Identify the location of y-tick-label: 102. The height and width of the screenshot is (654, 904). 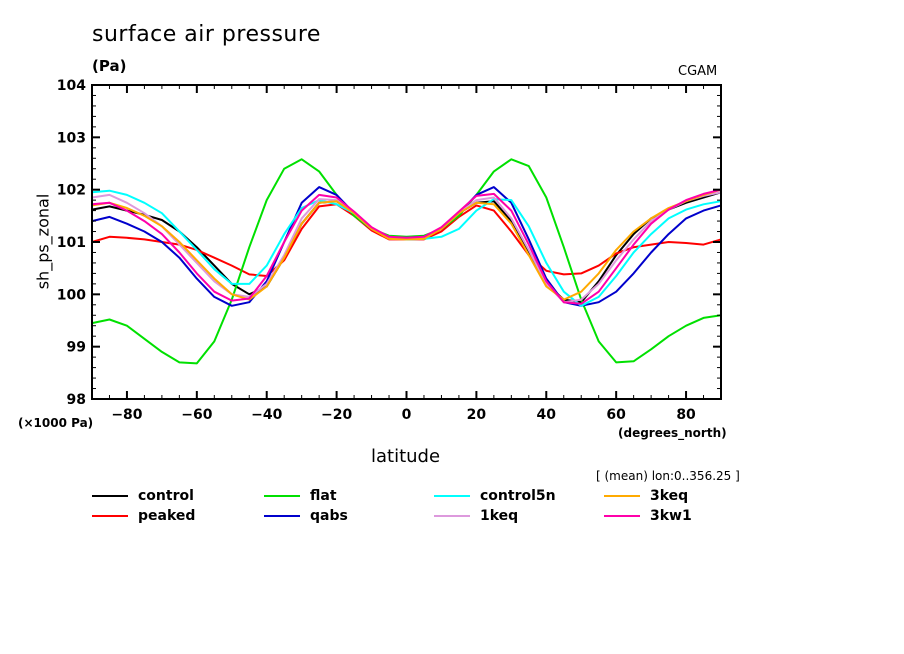
(71, 191).